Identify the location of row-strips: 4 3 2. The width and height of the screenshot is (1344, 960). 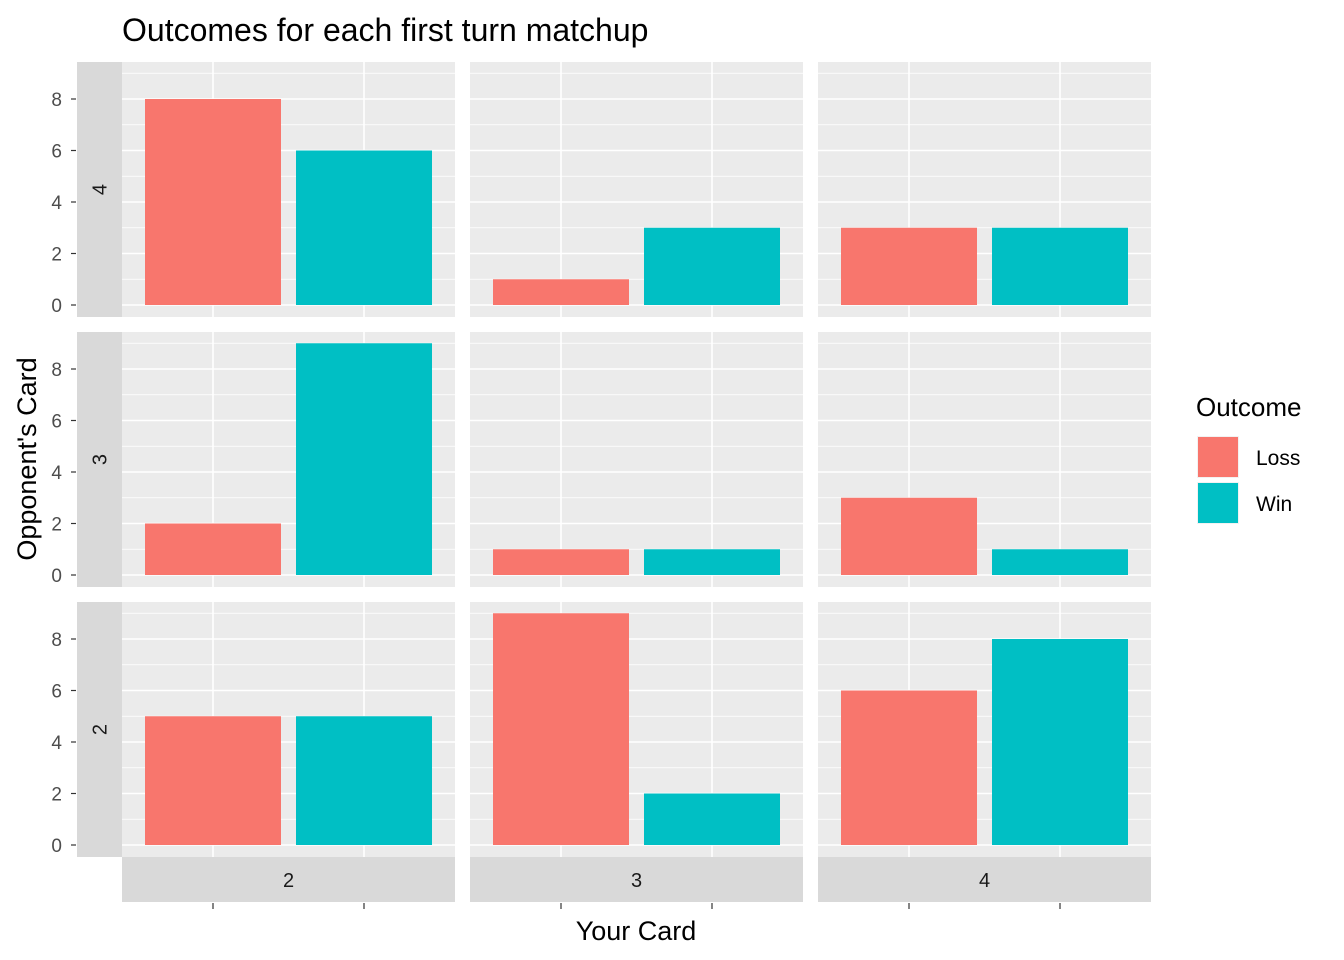
(99, 459).